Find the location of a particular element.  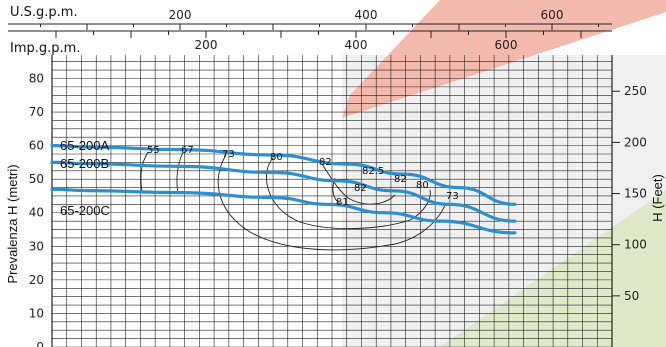

impgpm-ticks: 200 400 600 is located at coordinates (318, 41).